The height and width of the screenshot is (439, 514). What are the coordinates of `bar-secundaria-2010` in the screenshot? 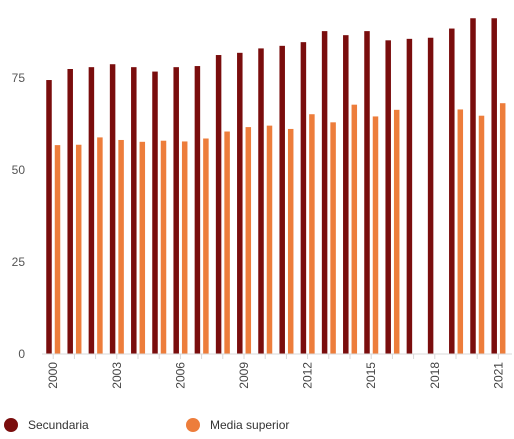 It's located at (261, 201).